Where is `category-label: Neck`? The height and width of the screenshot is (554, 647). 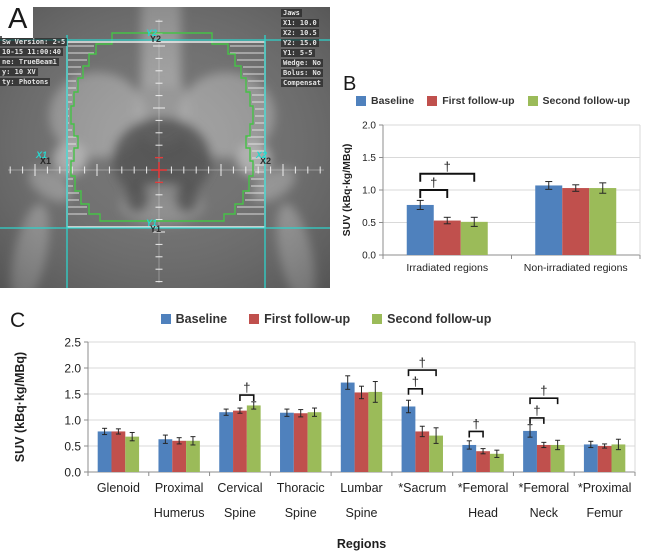 category-label: Neck is located at coordinates (544, 513).